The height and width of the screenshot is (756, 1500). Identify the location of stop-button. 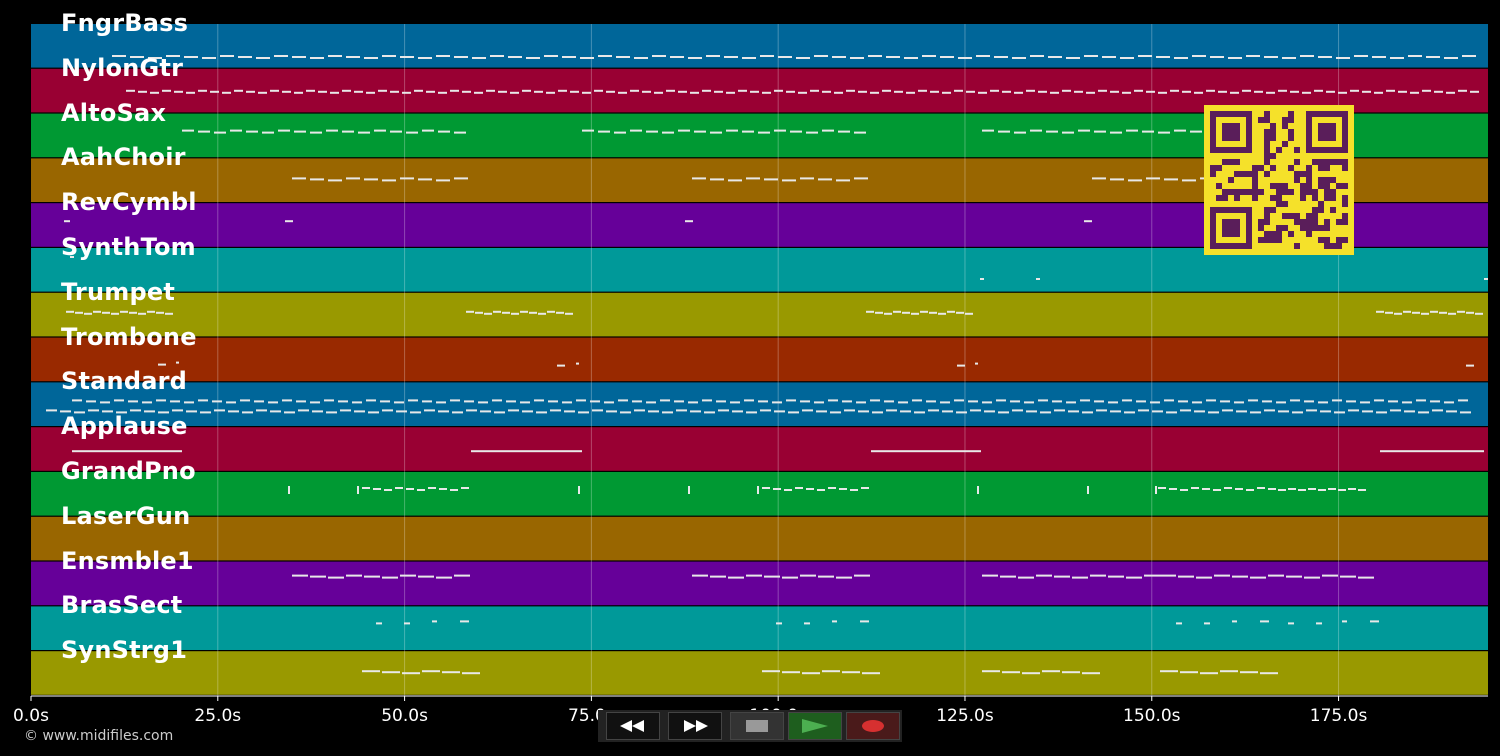
(757, 726).